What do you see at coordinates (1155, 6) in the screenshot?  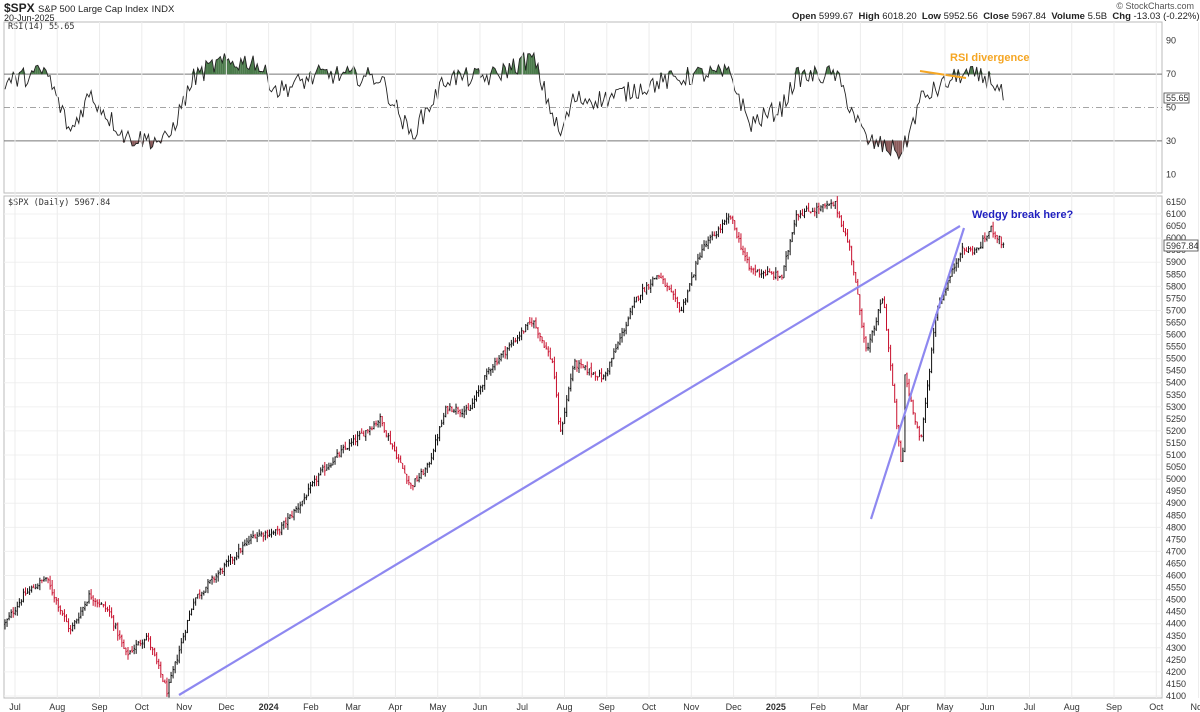 I see `brand-credit: © StockCharts.com` at bounding box center [1155, 6].